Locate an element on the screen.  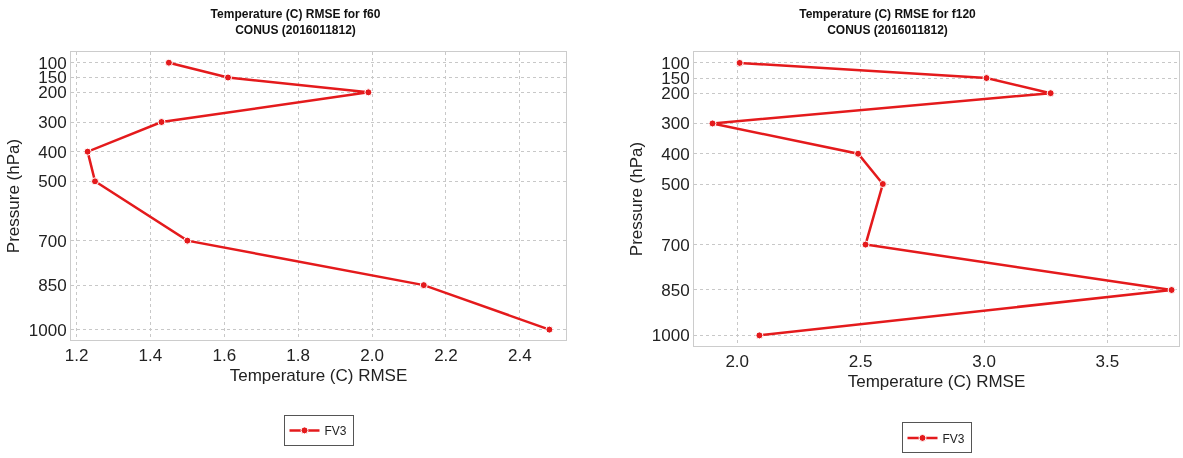
chart-title: Temperature (C) RMSE for f60 is located at coordinates (295, 14).